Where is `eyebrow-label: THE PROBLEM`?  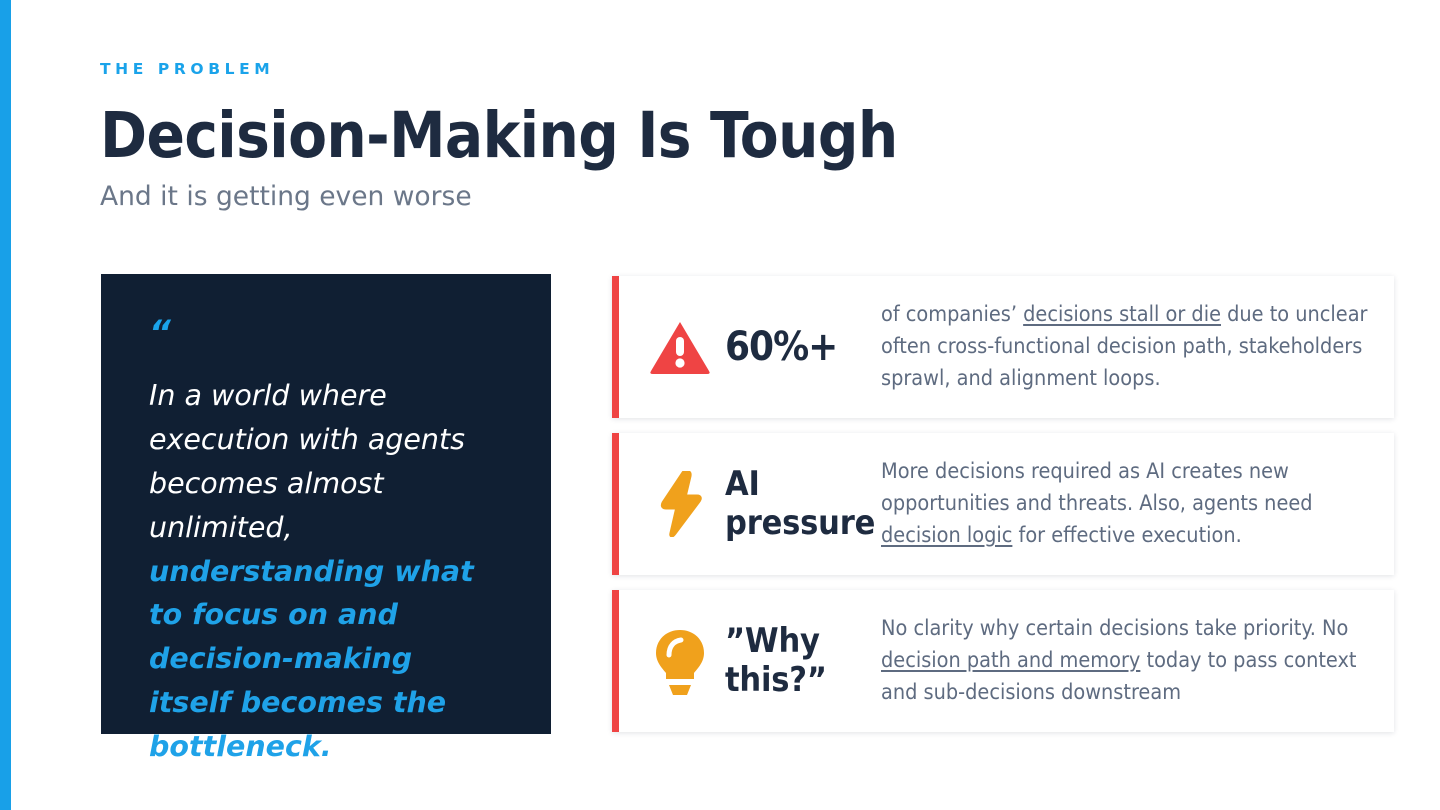
eyebrow-label: THE PROBLEM is located at coordinates (187, 69).